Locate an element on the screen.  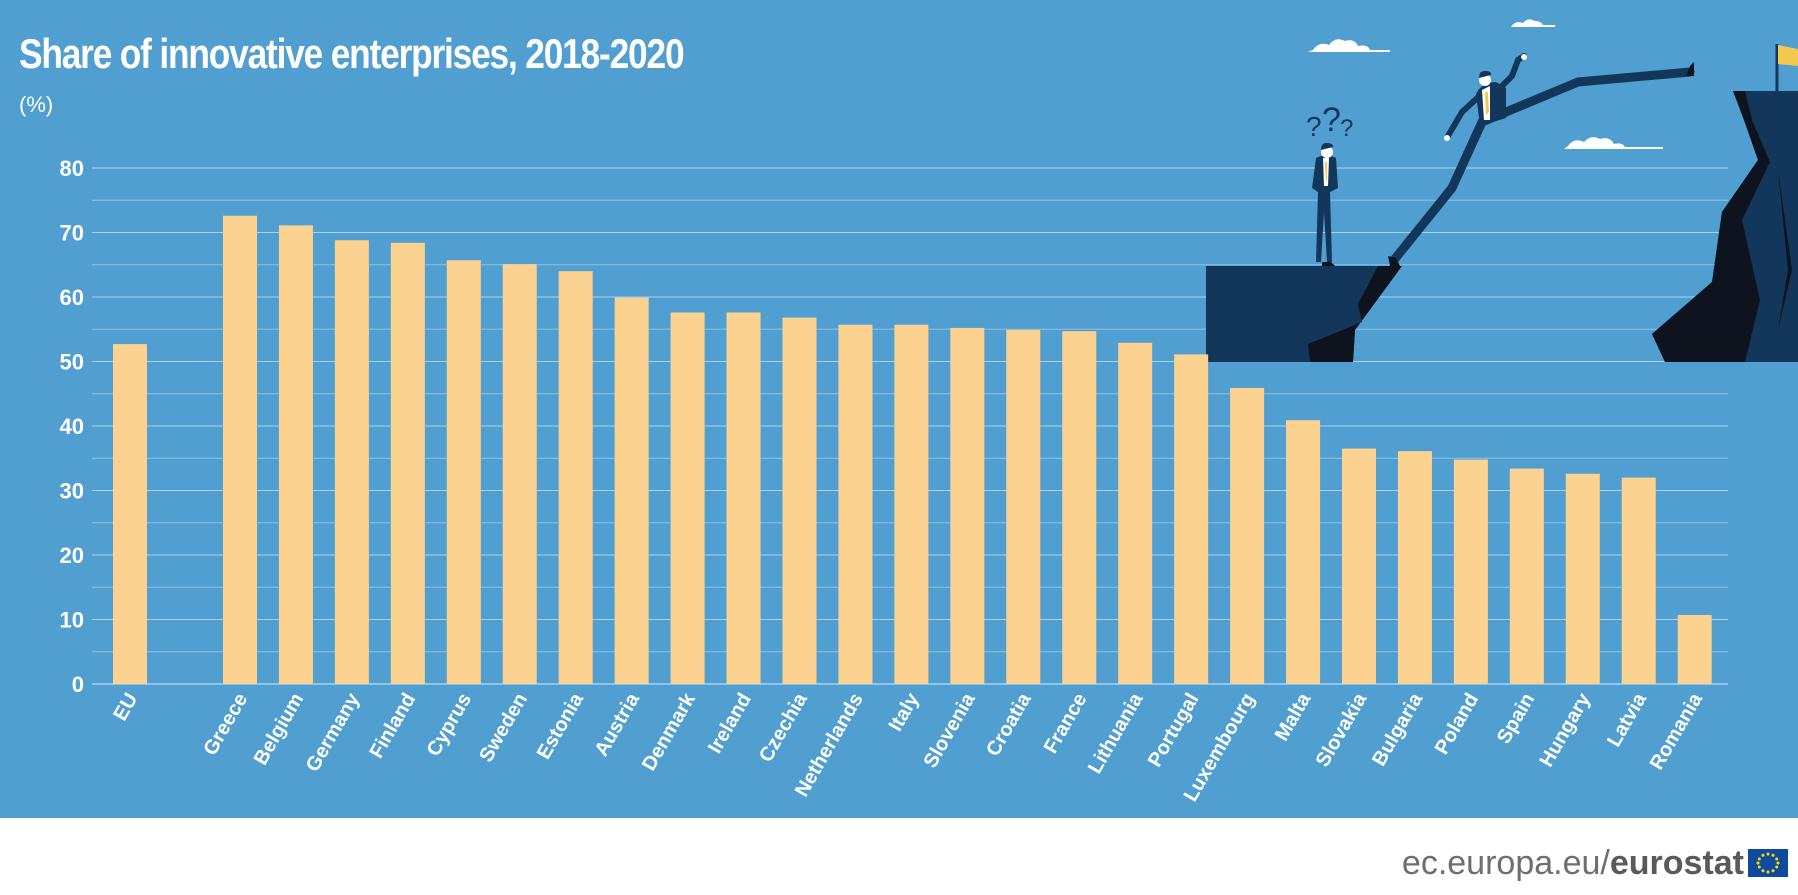
y-axis-ticks: 0 10 20 30 40 50 60 70 80 is located at coordinates (72, 426).